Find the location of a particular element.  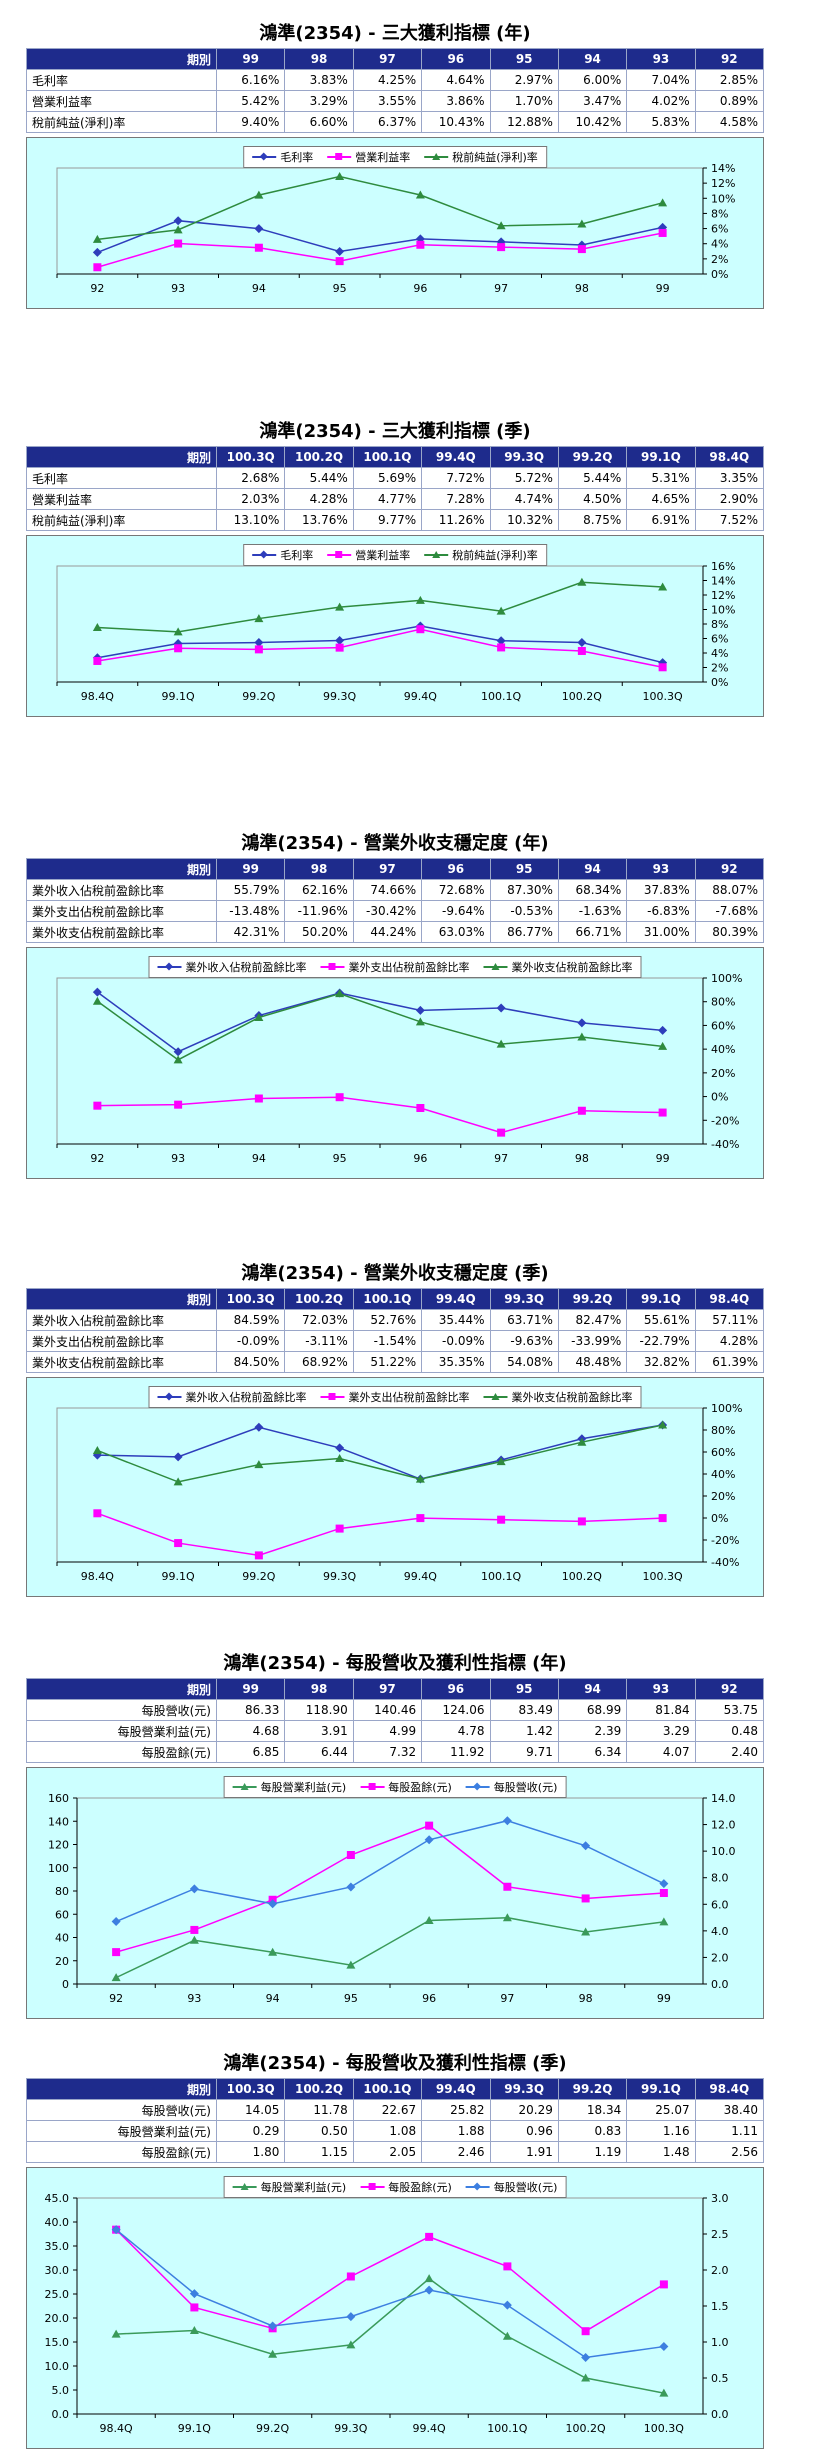

x-axis-tick-label: 99.2Q is located at coordinates (258, 1576).